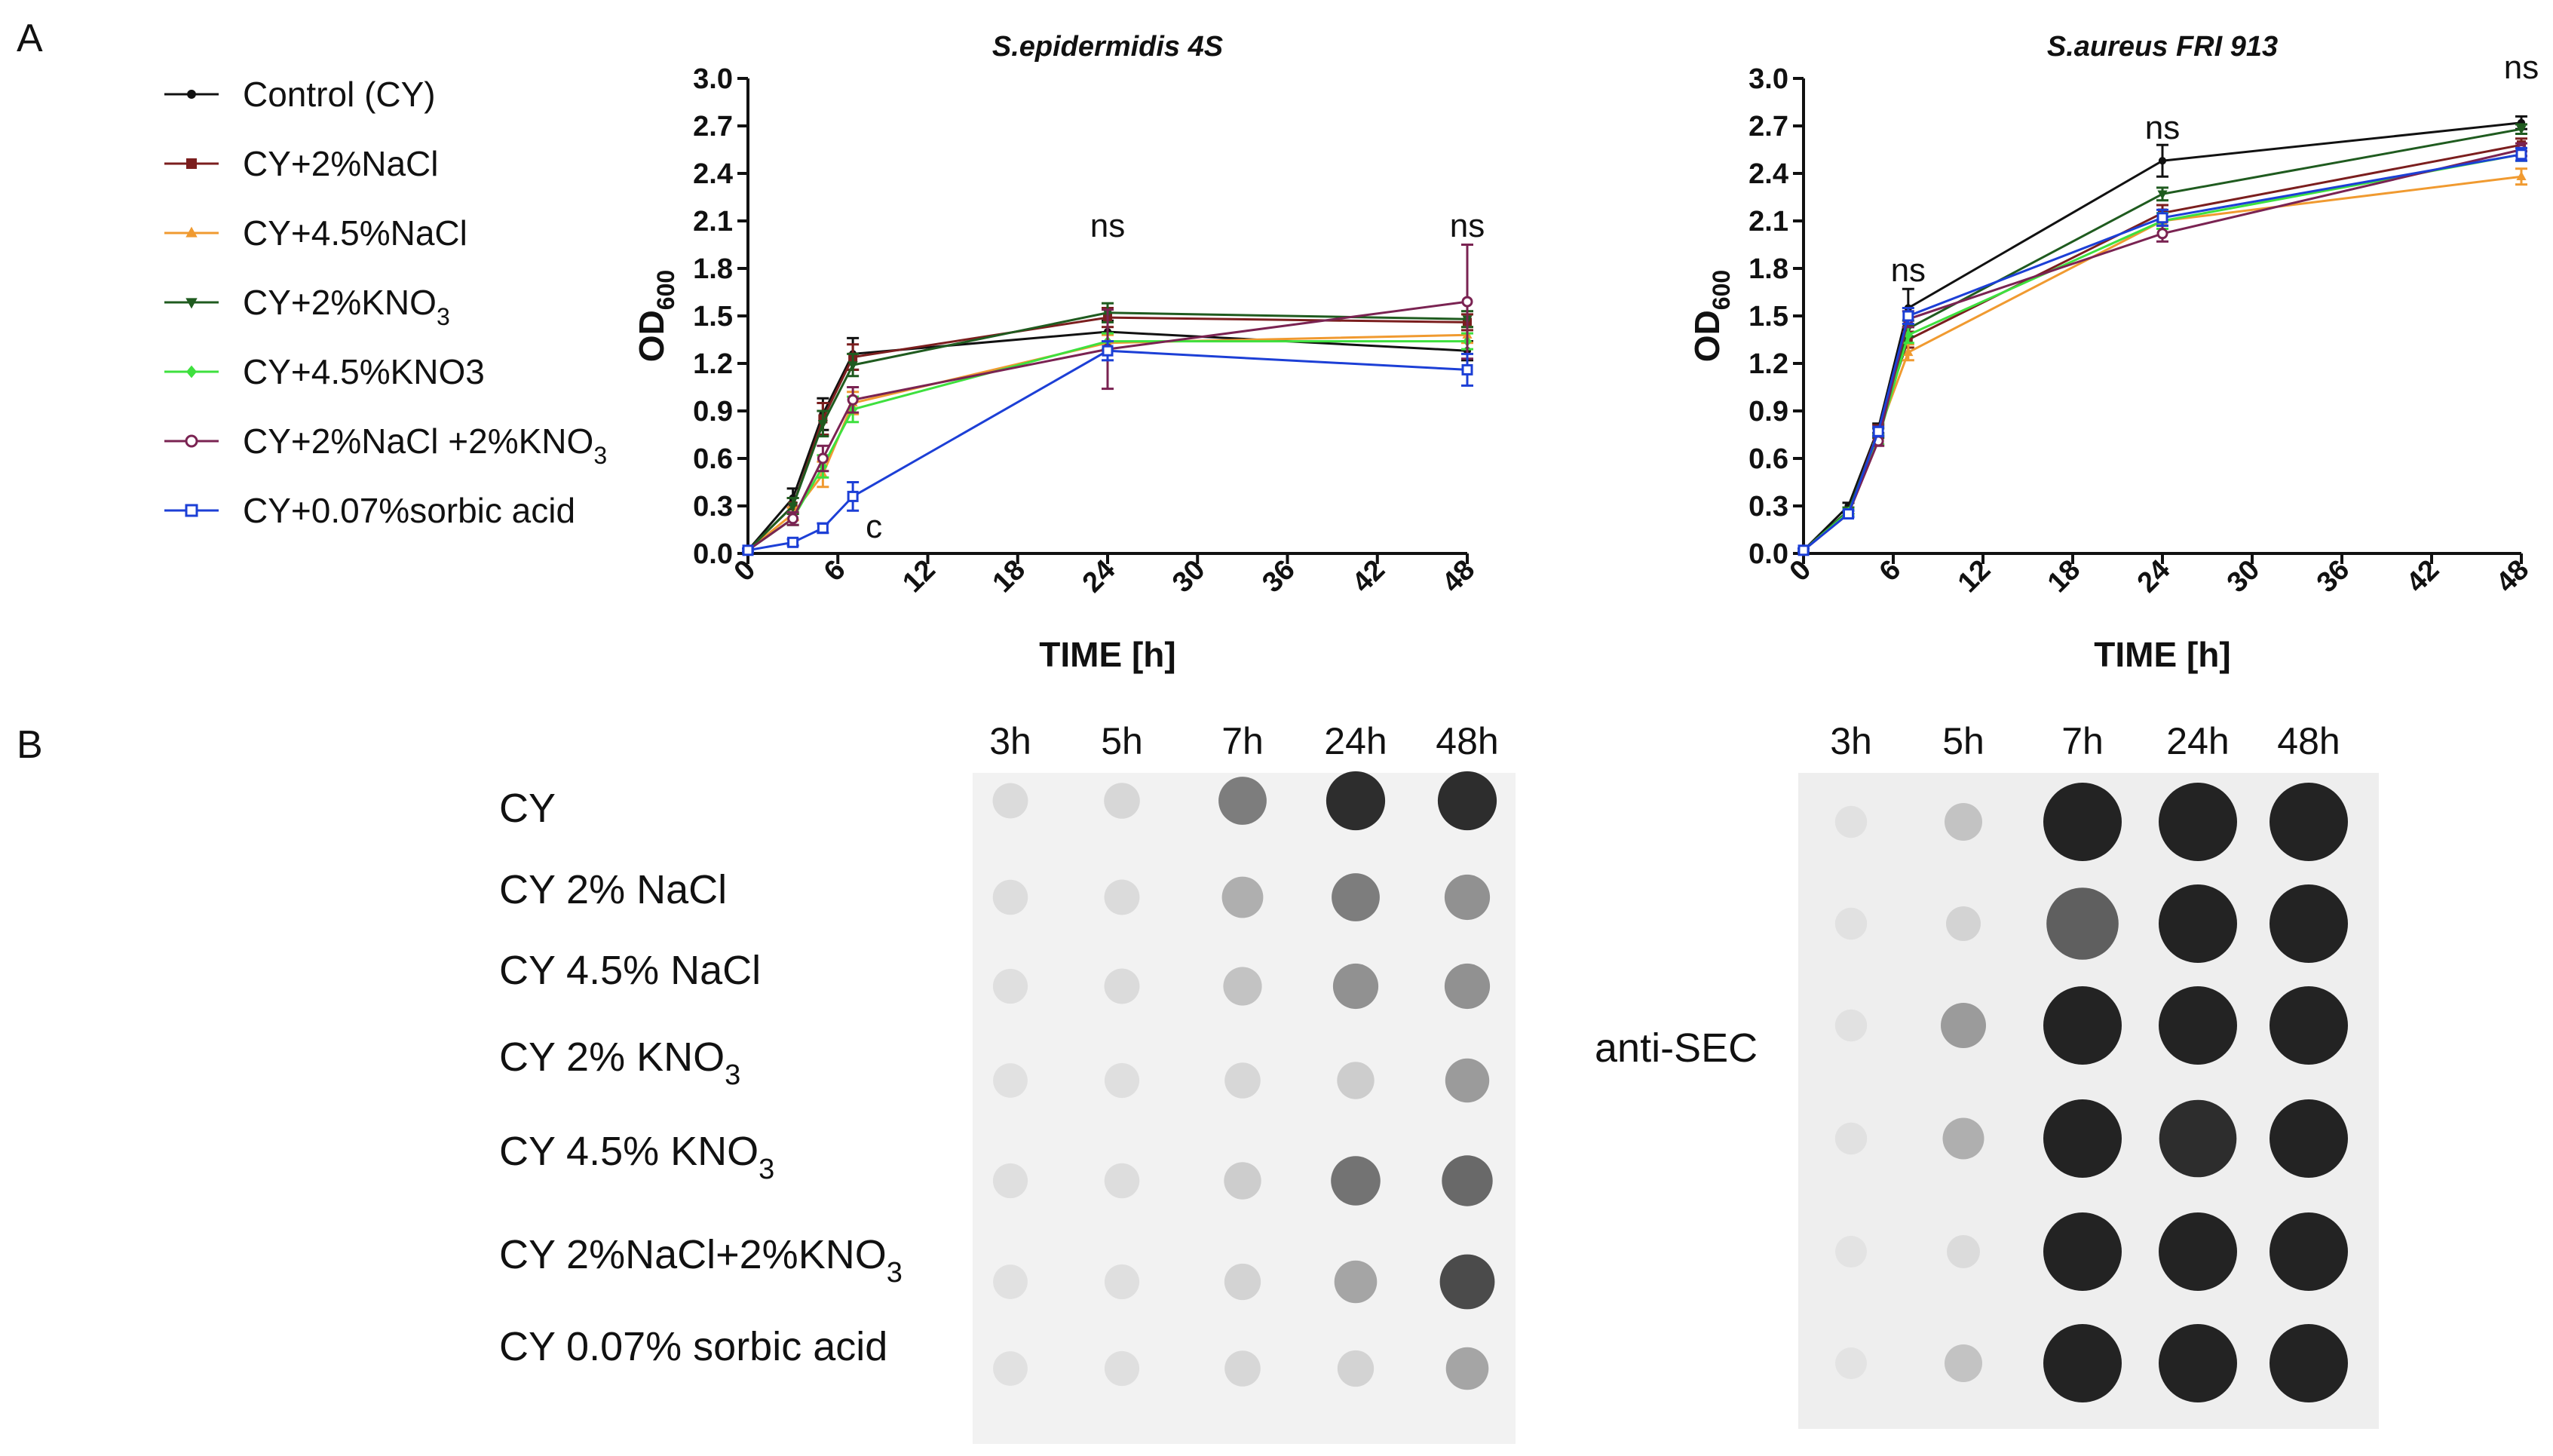  I want to click on row-label-main: CY 2%NaCl+2%KNO, so click(693, 1254).